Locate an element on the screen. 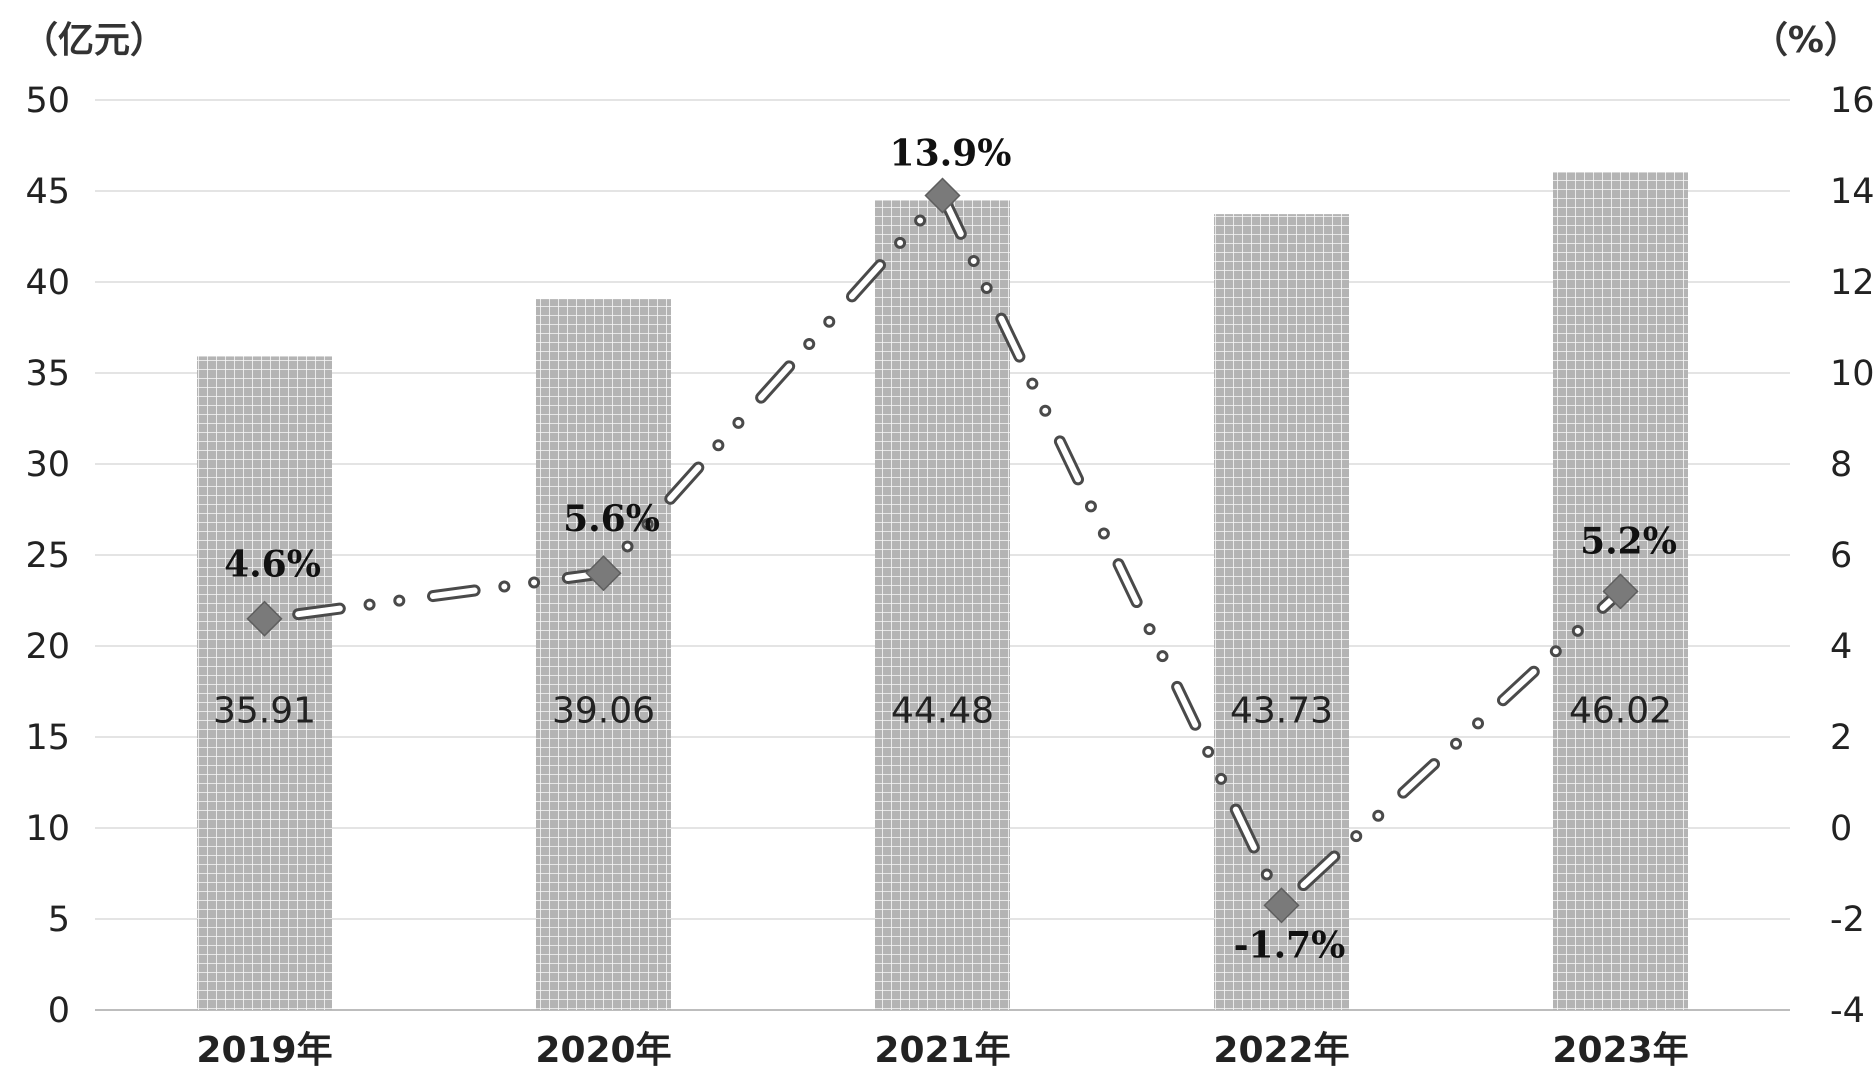  left-tick-label: 5 is located at coordinates (59, 920).